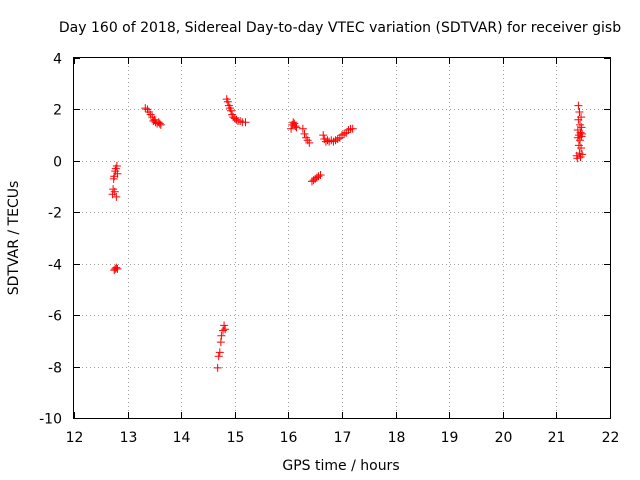 The width and height of the screenshot is (640, 480). I want to click on y-tick-label: -2, so click(55, 214).